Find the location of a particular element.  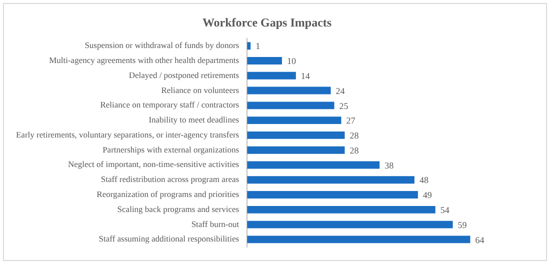

y-tick-label: Reliance on temporary staff / contractors is located at coordinates (170, 105).